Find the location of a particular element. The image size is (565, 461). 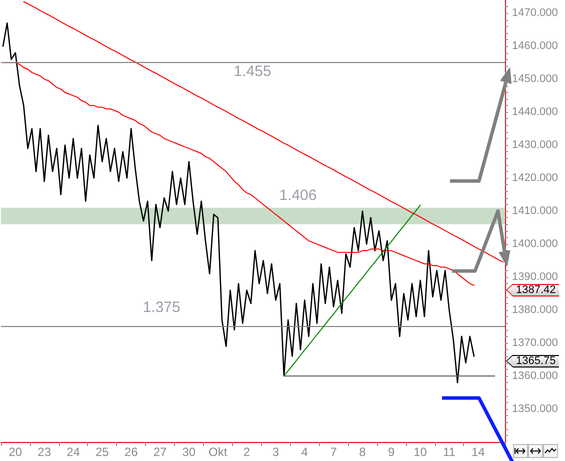

x-tick-label: 30 is located at coordinates (189, 452).